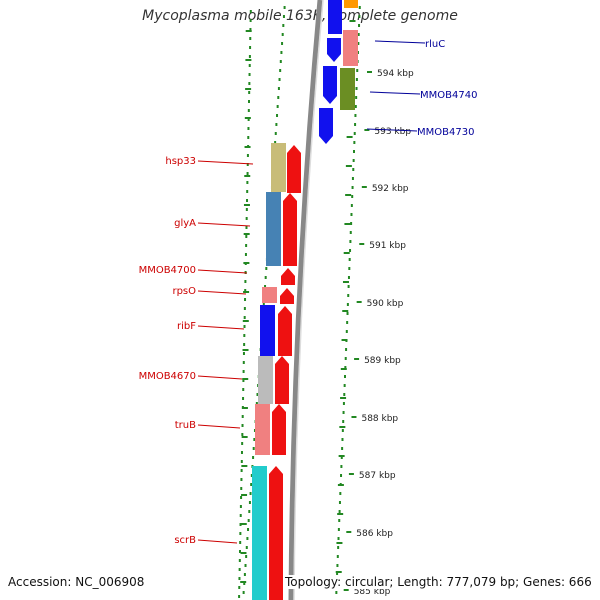  What do you see at coordinates (287, 296) in the screenshot?
I see `gene-rpso-arrow` at bounding box center [287, 296].